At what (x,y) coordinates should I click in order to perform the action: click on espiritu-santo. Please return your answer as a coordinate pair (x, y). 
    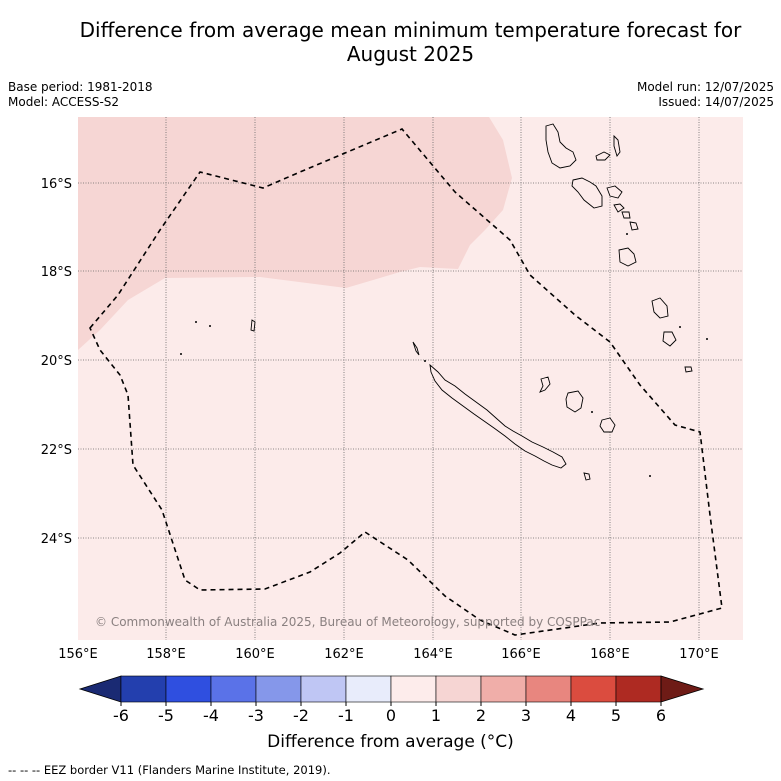
    Looking at the image, I should click on (561, 146).